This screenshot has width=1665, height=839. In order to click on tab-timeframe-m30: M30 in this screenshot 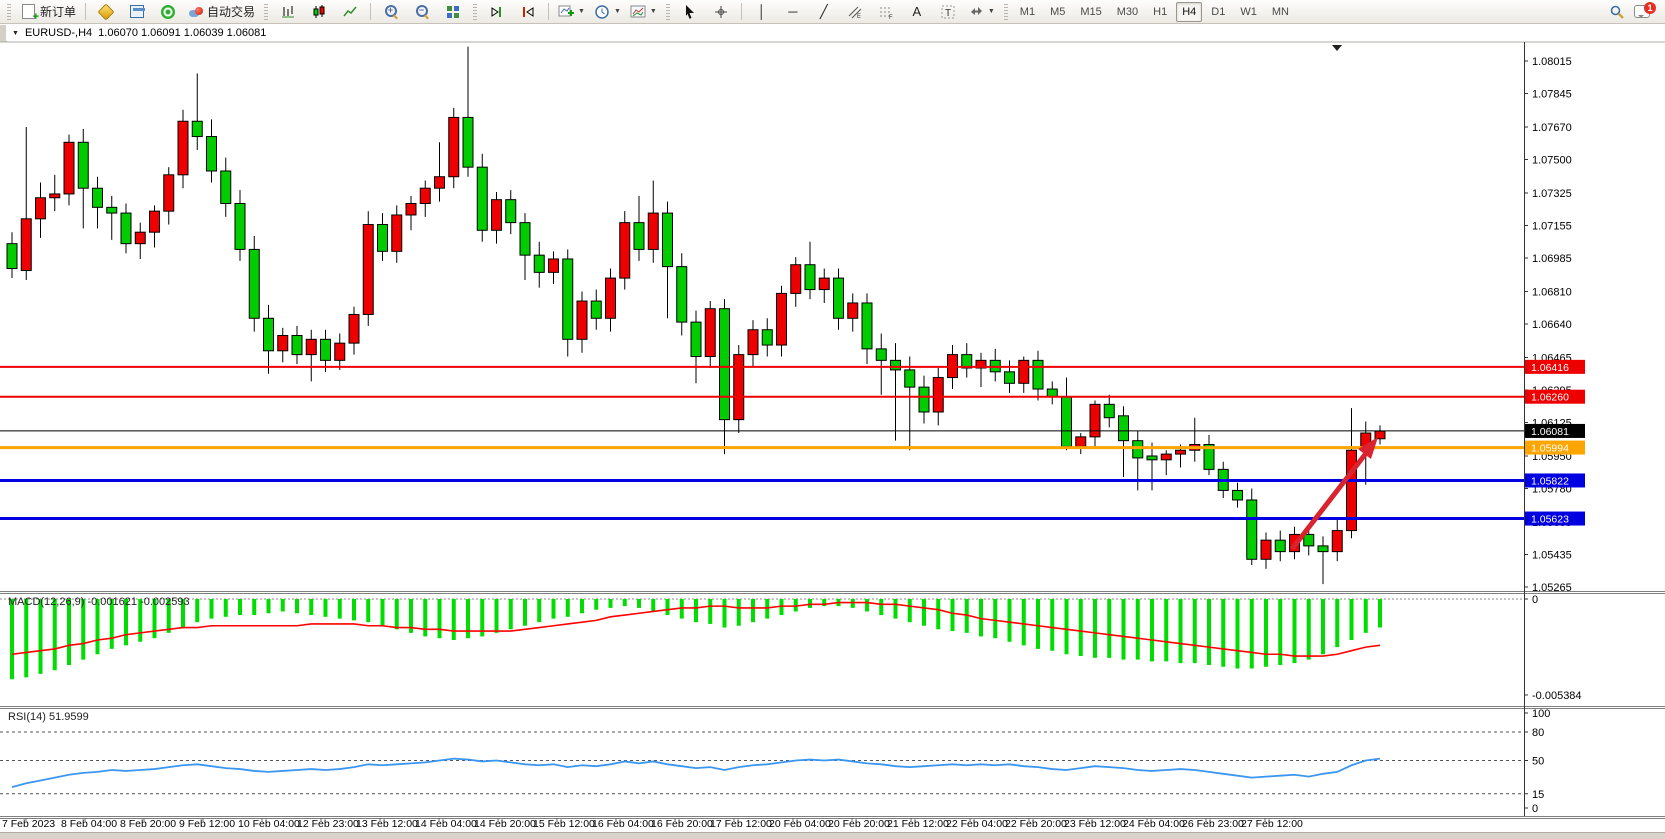, I will do `click(1127, 11)`.